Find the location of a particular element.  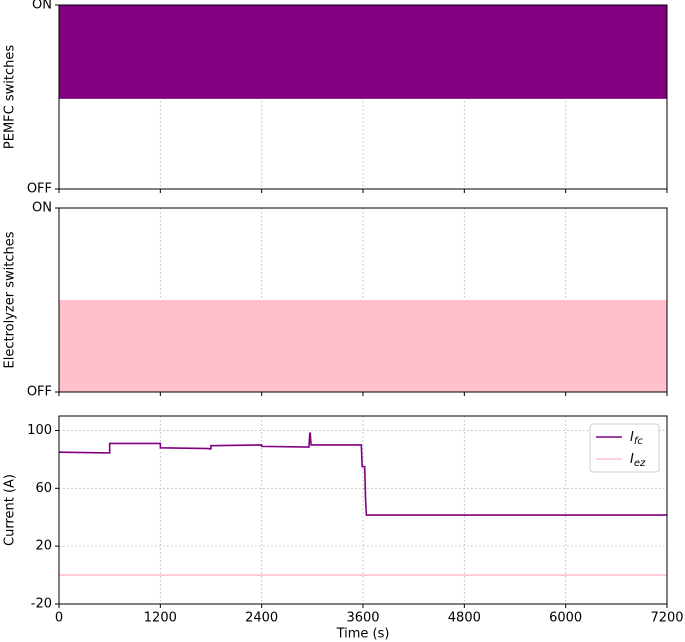

line is located at coordinates (362, 474).